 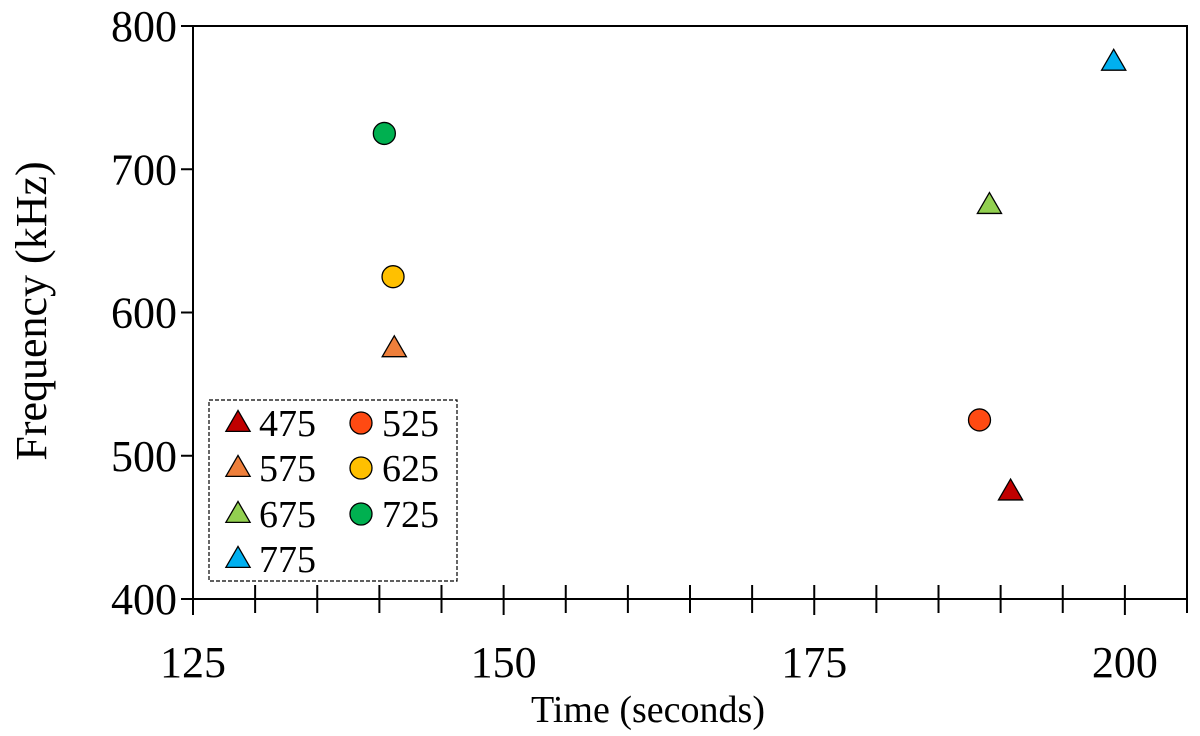 What do you see at coordinates (31, 310) in the screenshot?
I see `y-axis-title: Frequency (kHz)` at bounding box center [31, 310].